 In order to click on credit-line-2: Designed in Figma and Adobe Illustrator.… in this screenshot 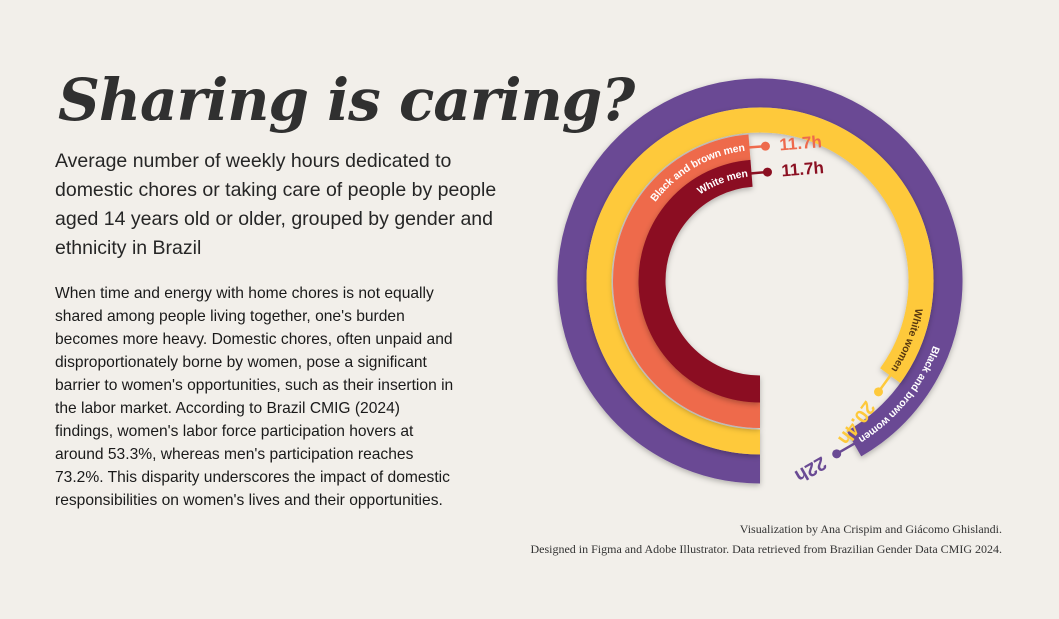, I will do `click(766, 549)`.